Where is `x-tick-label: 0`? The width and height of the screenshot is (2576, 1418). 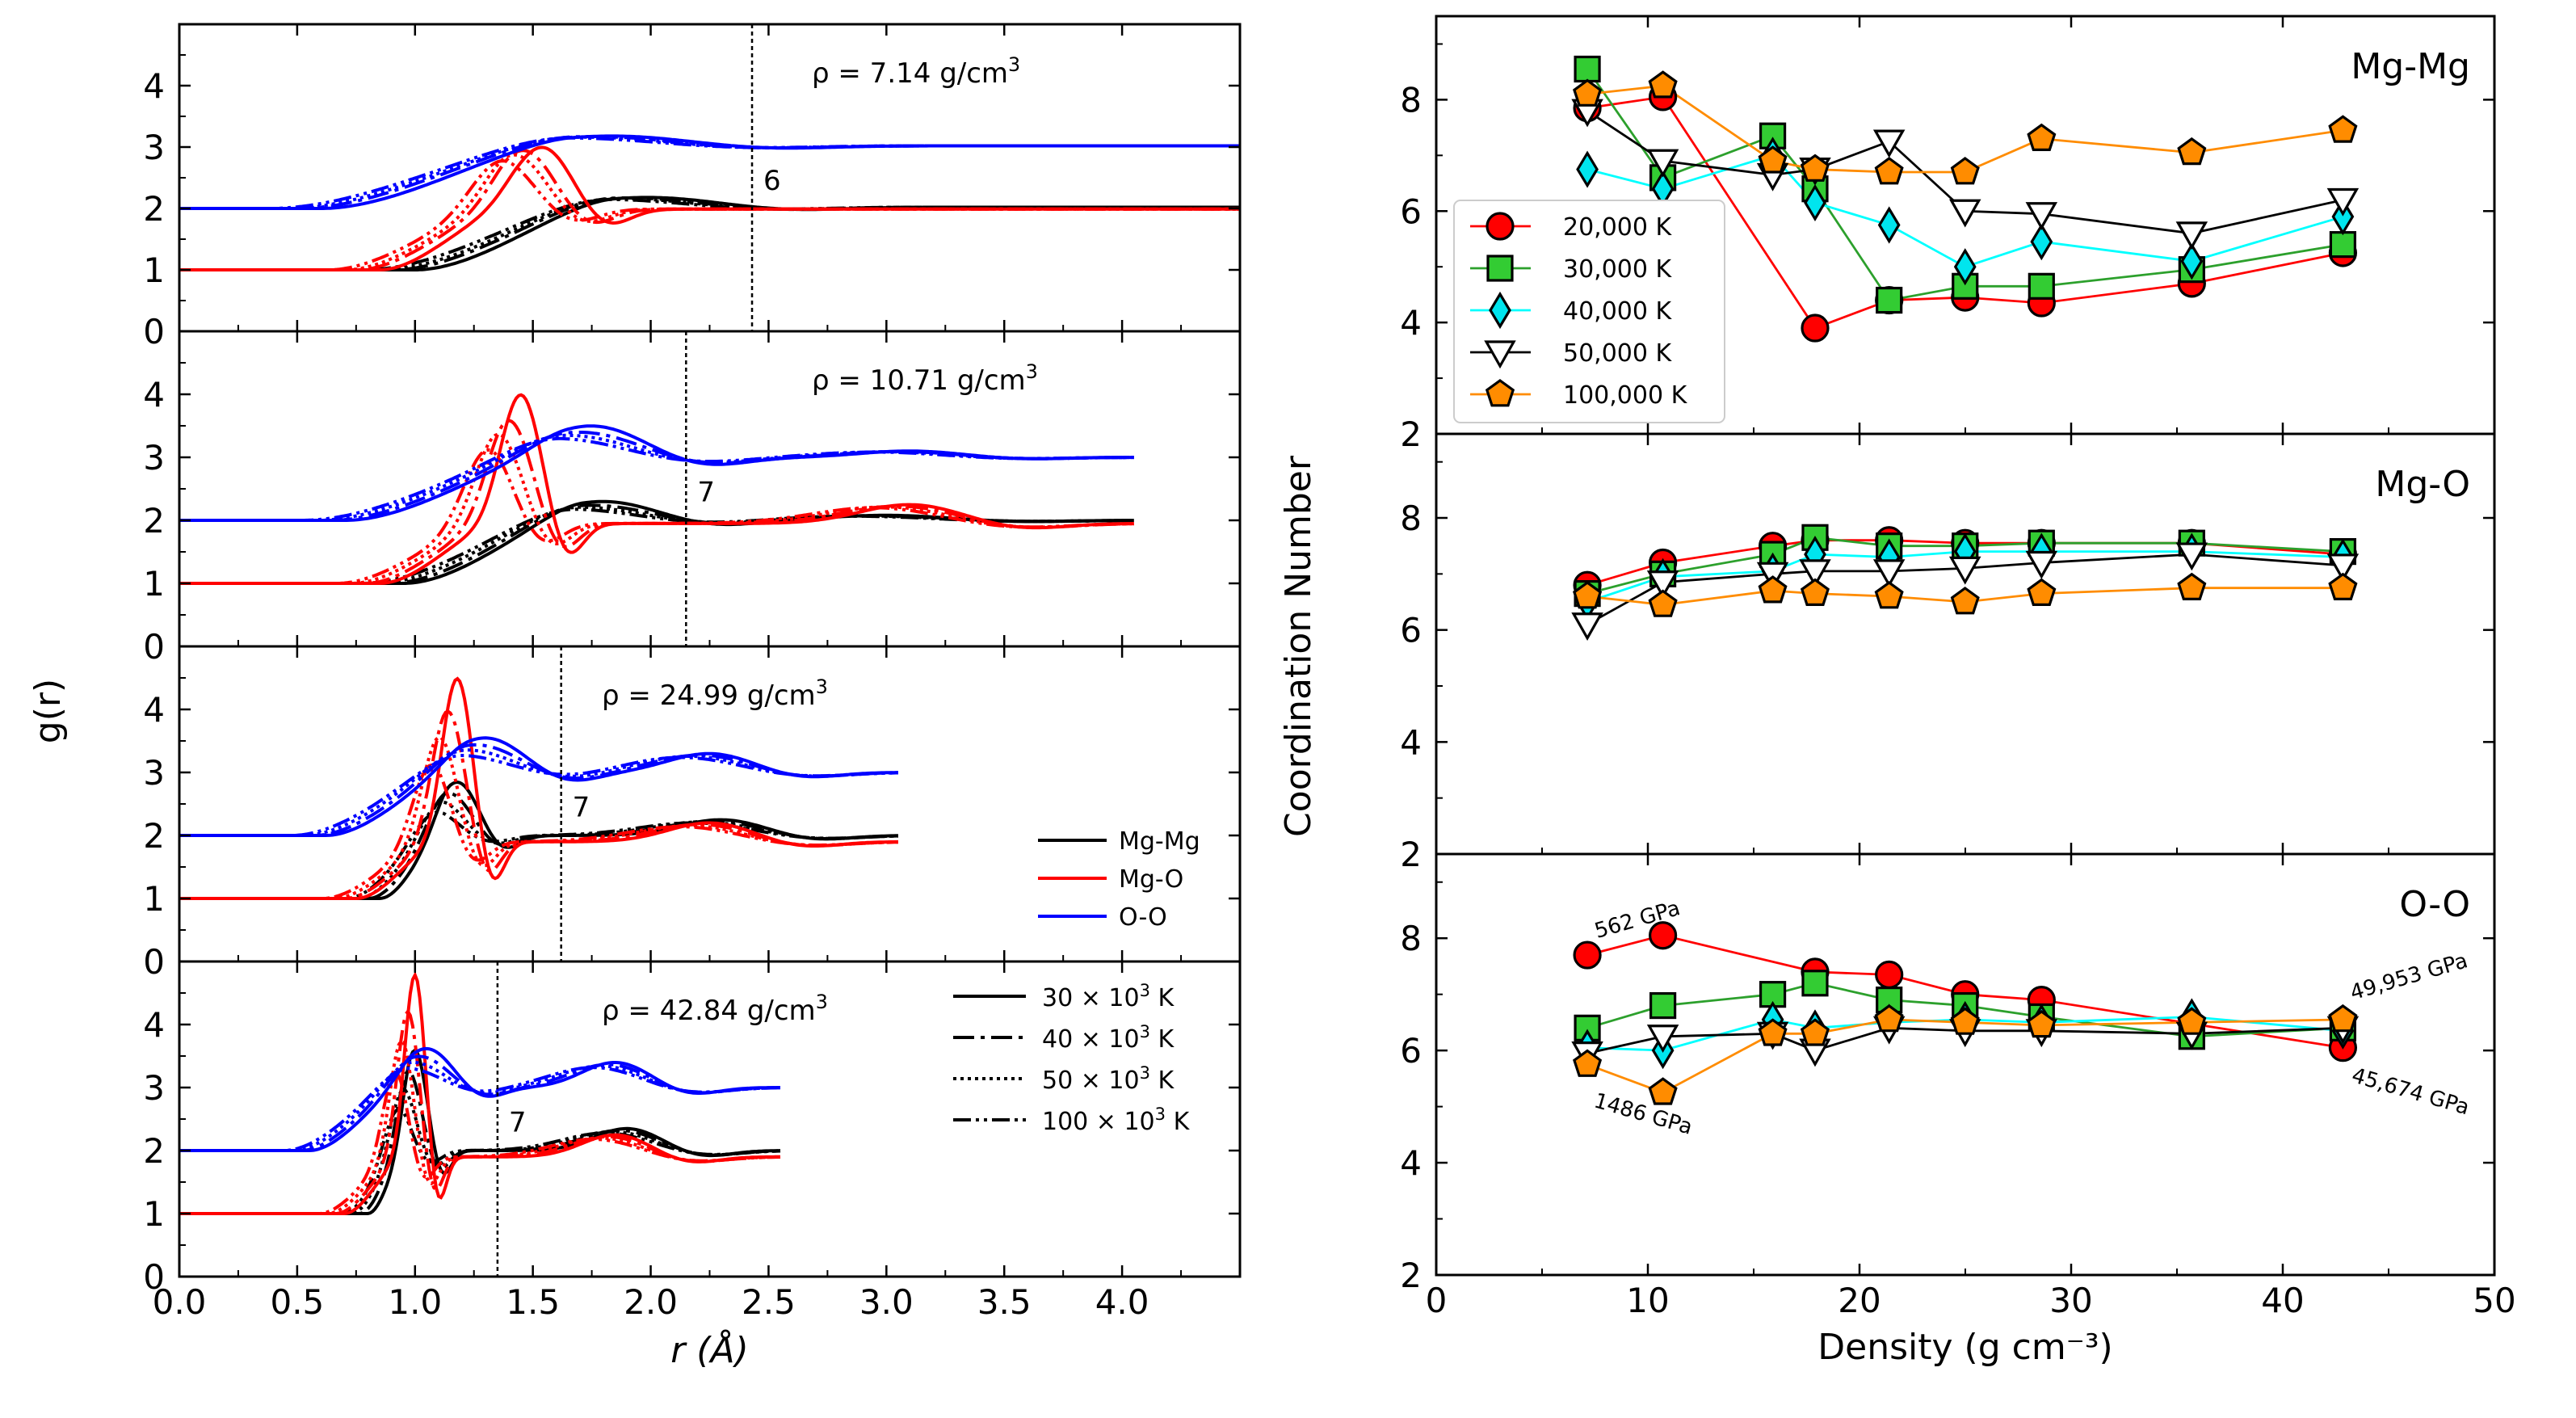 x-tick-label: 0 is located at coordinates (1437, 1300).